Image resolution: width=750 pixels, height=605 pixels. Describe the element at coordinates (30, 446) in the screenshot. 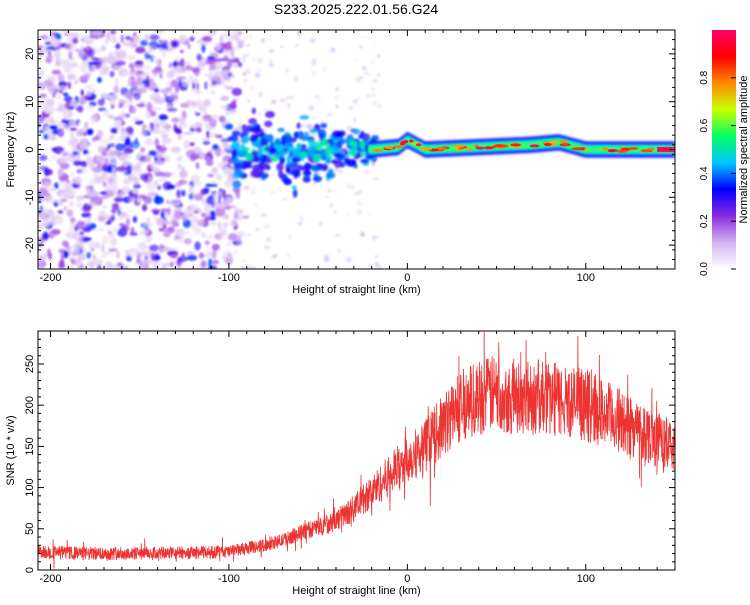

I see `y-tick-label: 150` at that location.